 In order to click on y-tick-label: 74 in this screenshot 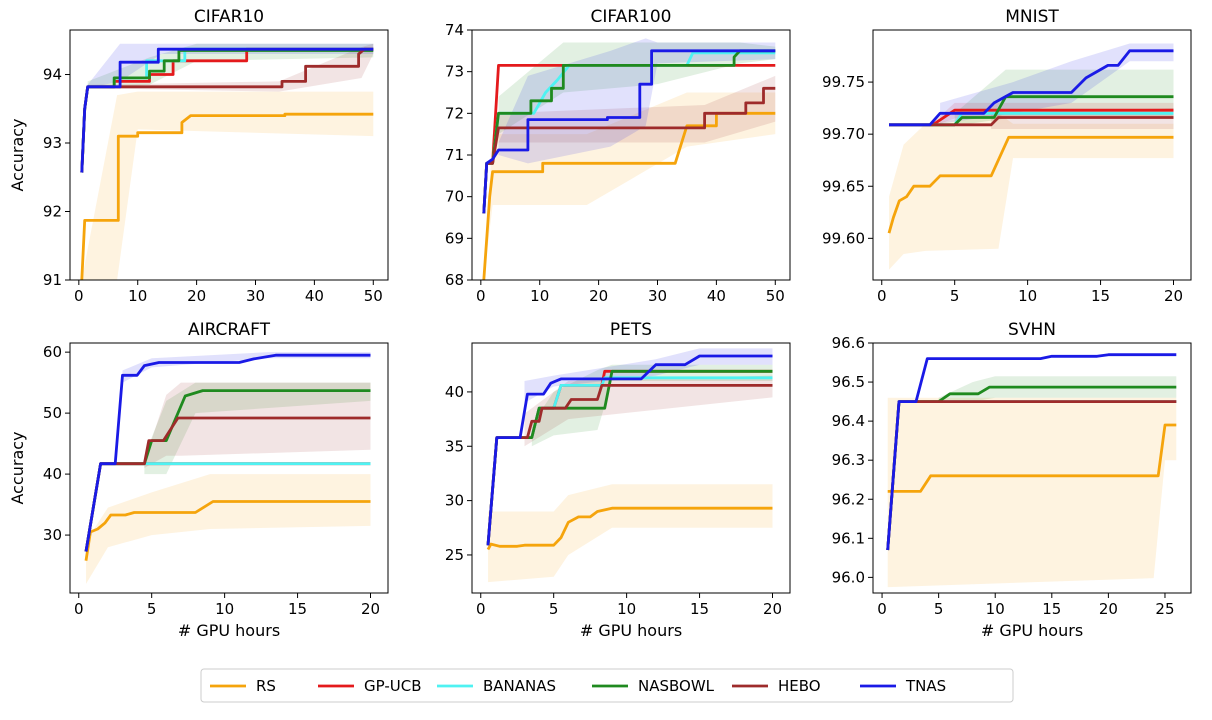, I will do `click(454, 30)`.